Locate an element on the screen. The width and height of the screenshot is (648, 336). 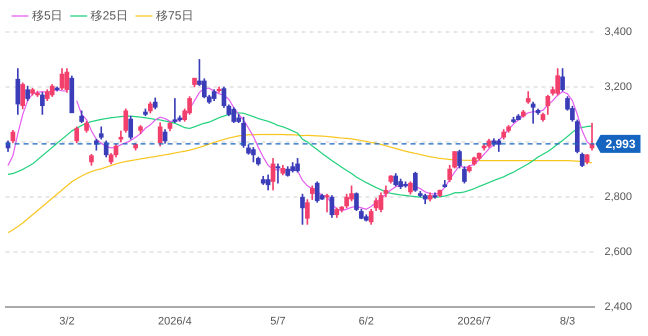
x-tick-label: 5/7 is located at coordinates (278, 321).